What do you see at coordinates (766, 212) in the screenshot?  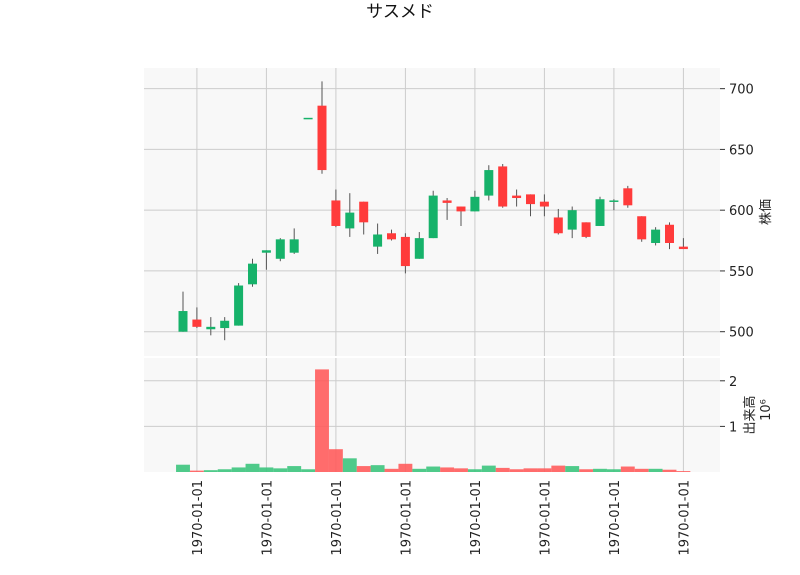 I see `price-y-axis-label: 株価` at bounding box center [766, 212].